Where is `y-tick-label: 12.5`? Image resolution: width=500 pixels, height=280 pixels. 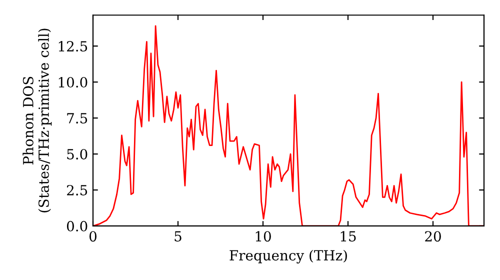 y-tick-label: 12.5 is located at coordinates (73, 46).